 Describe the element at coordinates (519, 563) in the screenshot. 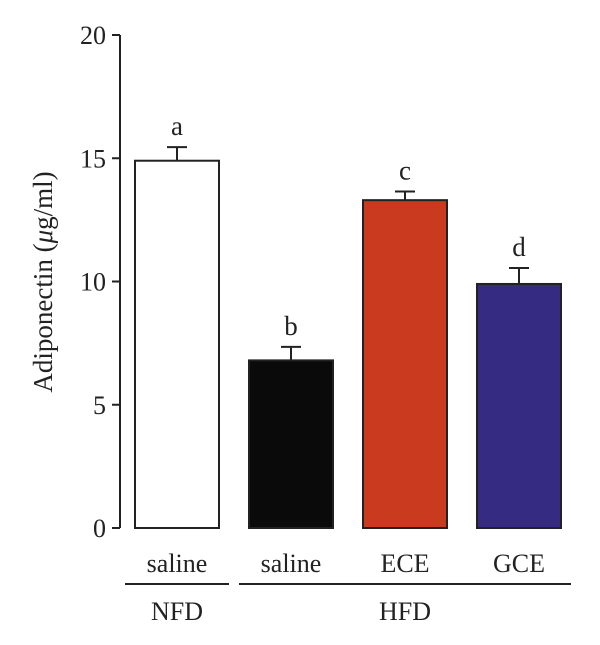

I see `category-label: GCE` at that location.